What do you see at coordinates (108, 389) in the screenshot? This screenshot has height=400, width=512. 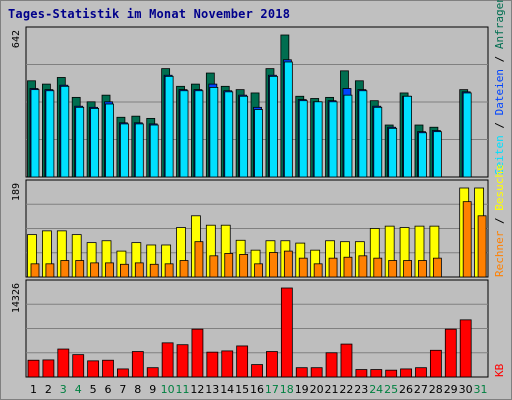 I see `day-label-6: 6` at bounding box center [108, 389].